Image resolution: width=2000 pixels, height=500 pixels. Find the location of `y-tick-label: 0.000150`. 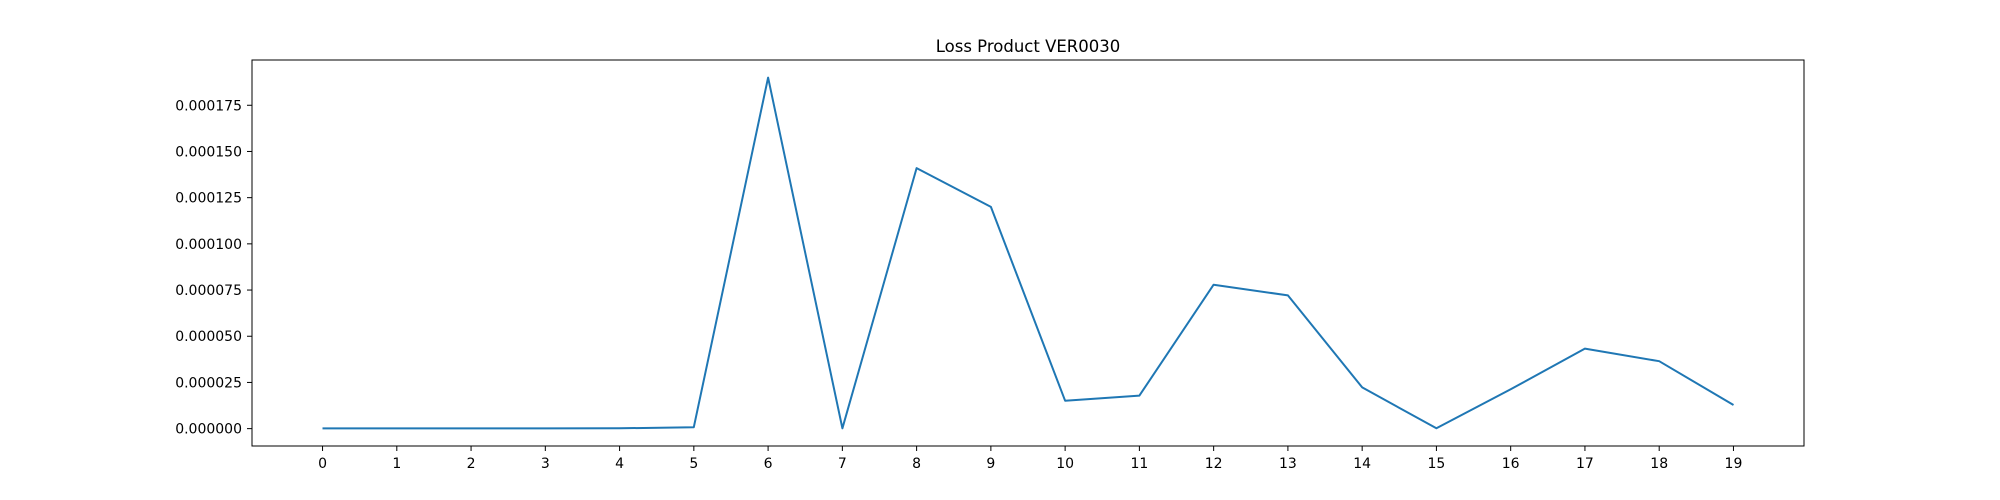

y-tick-label: 0.000150 is located at coordinates (208, 152).